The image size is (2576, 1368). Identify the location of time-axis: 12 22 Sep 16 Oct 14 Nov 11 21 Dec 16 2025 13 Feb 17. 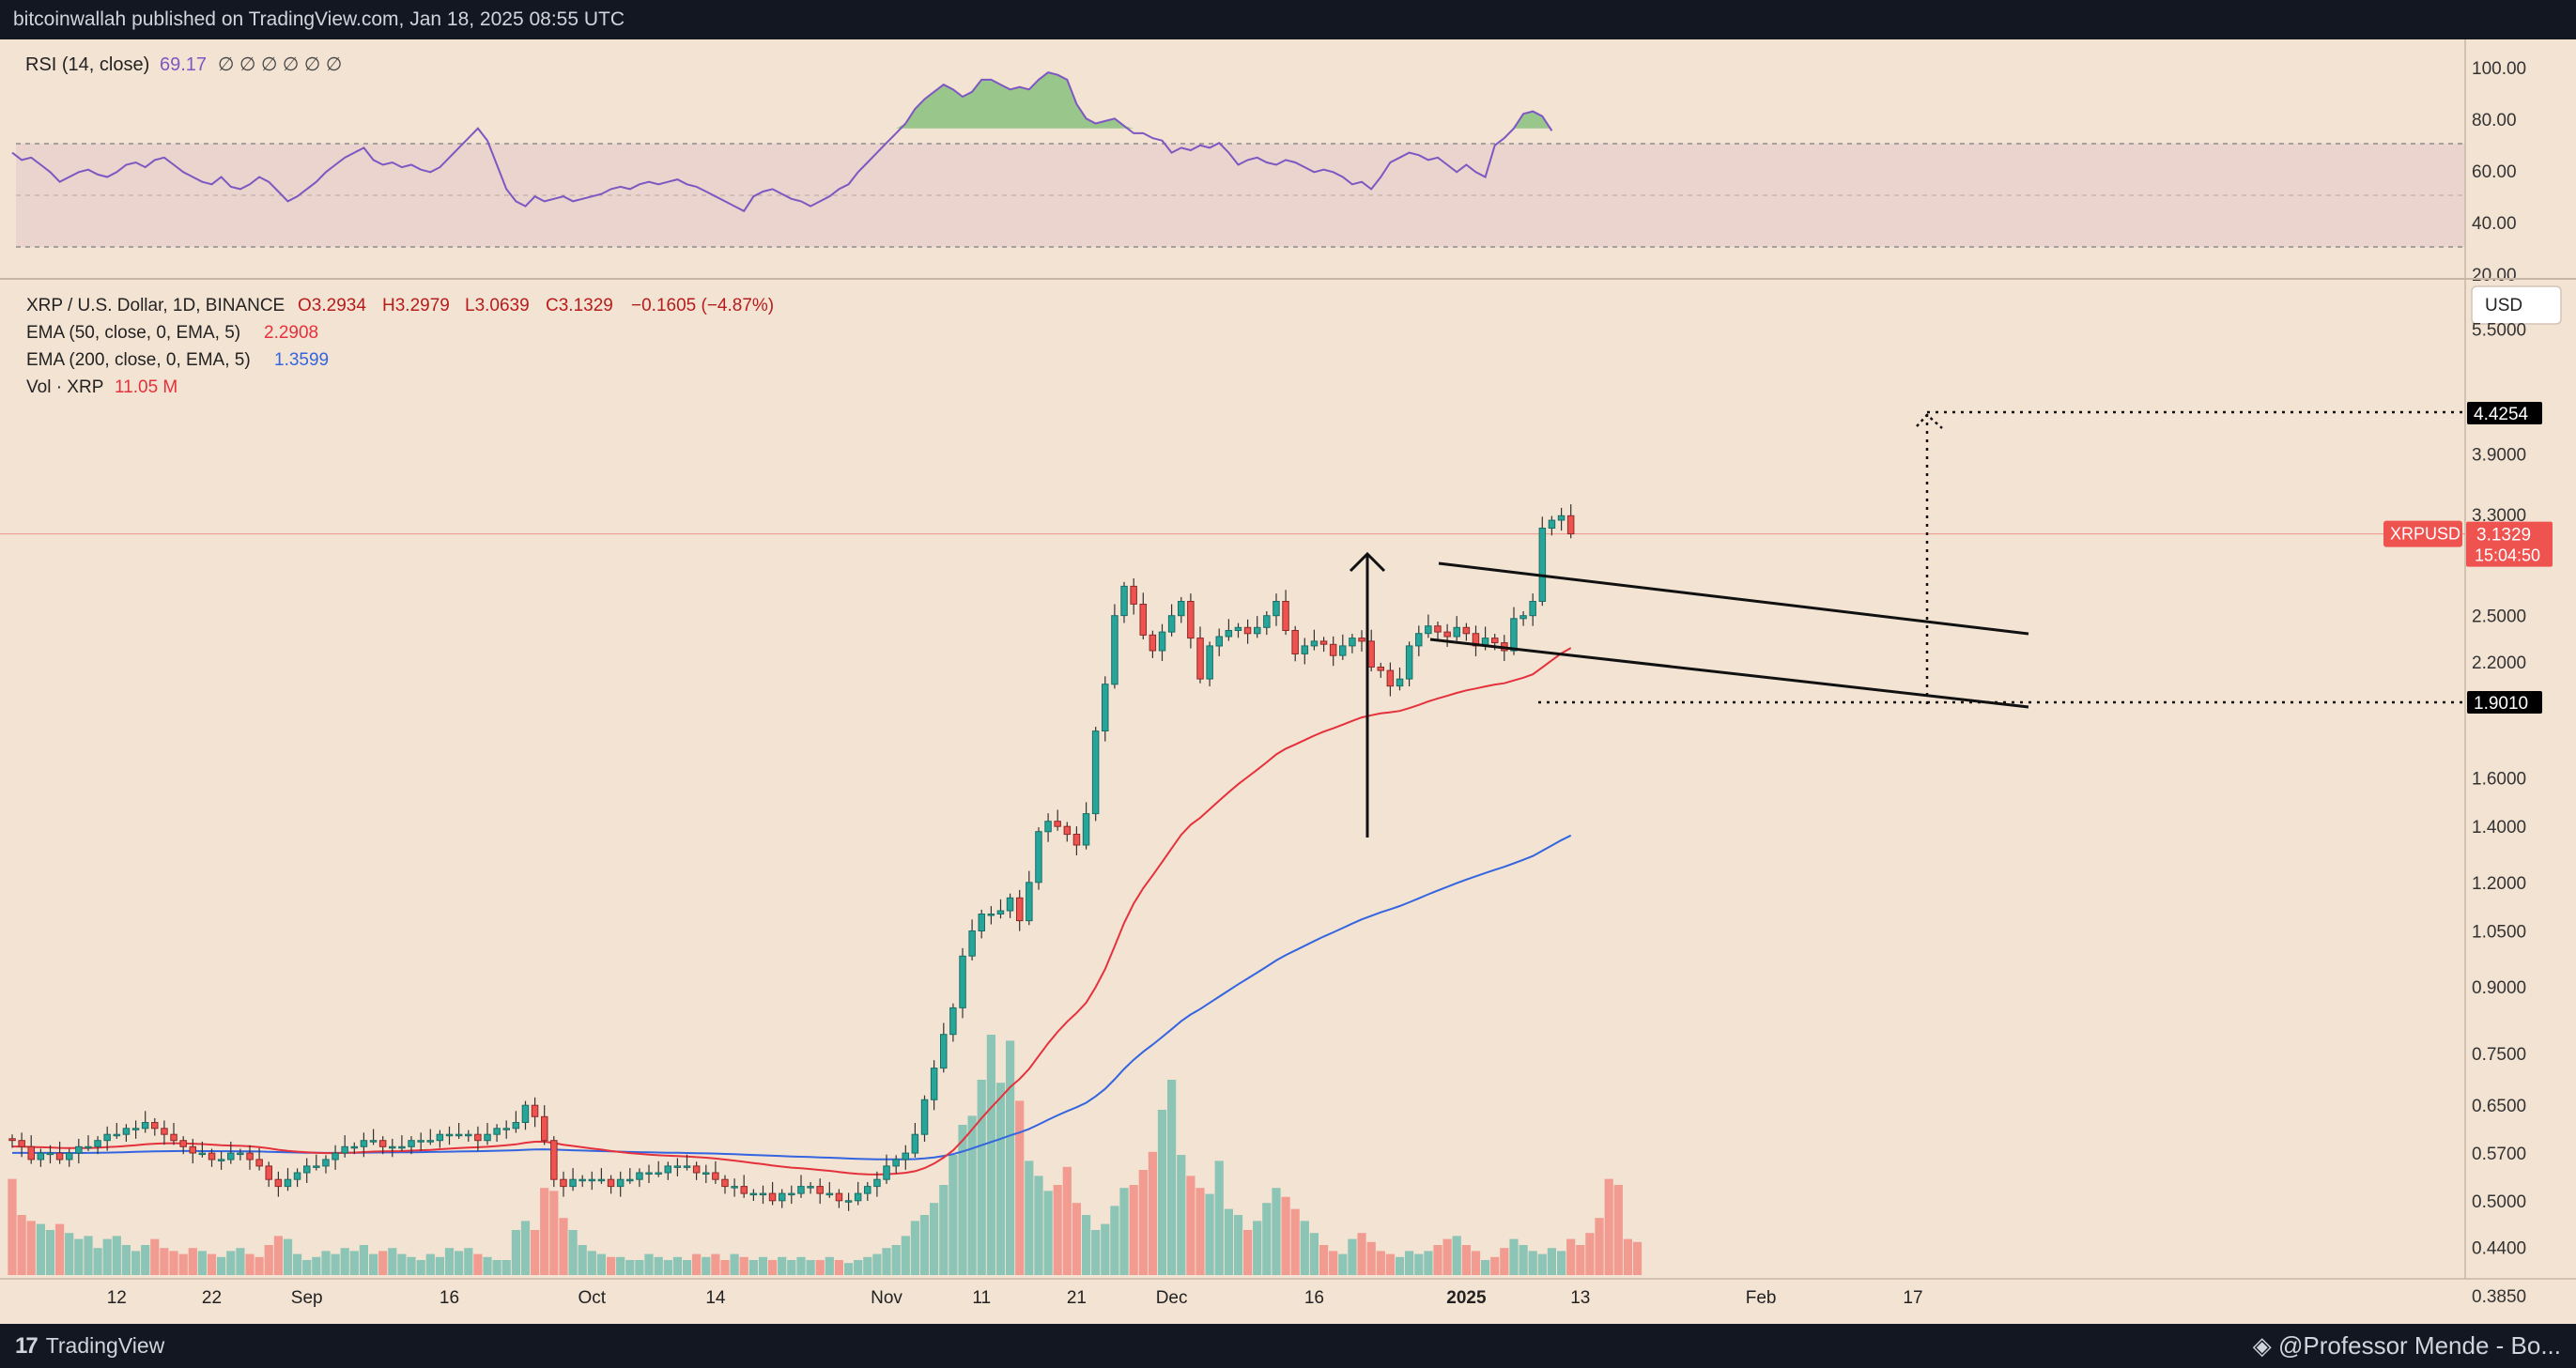
(1015, 1298).